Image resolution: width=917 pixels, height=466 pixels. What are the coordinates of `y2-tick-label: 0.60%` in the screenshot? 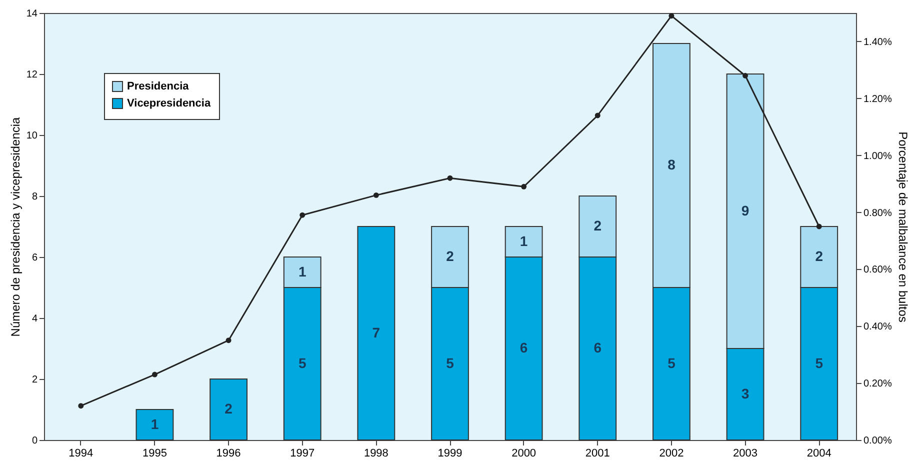 It's located at (878, 270).